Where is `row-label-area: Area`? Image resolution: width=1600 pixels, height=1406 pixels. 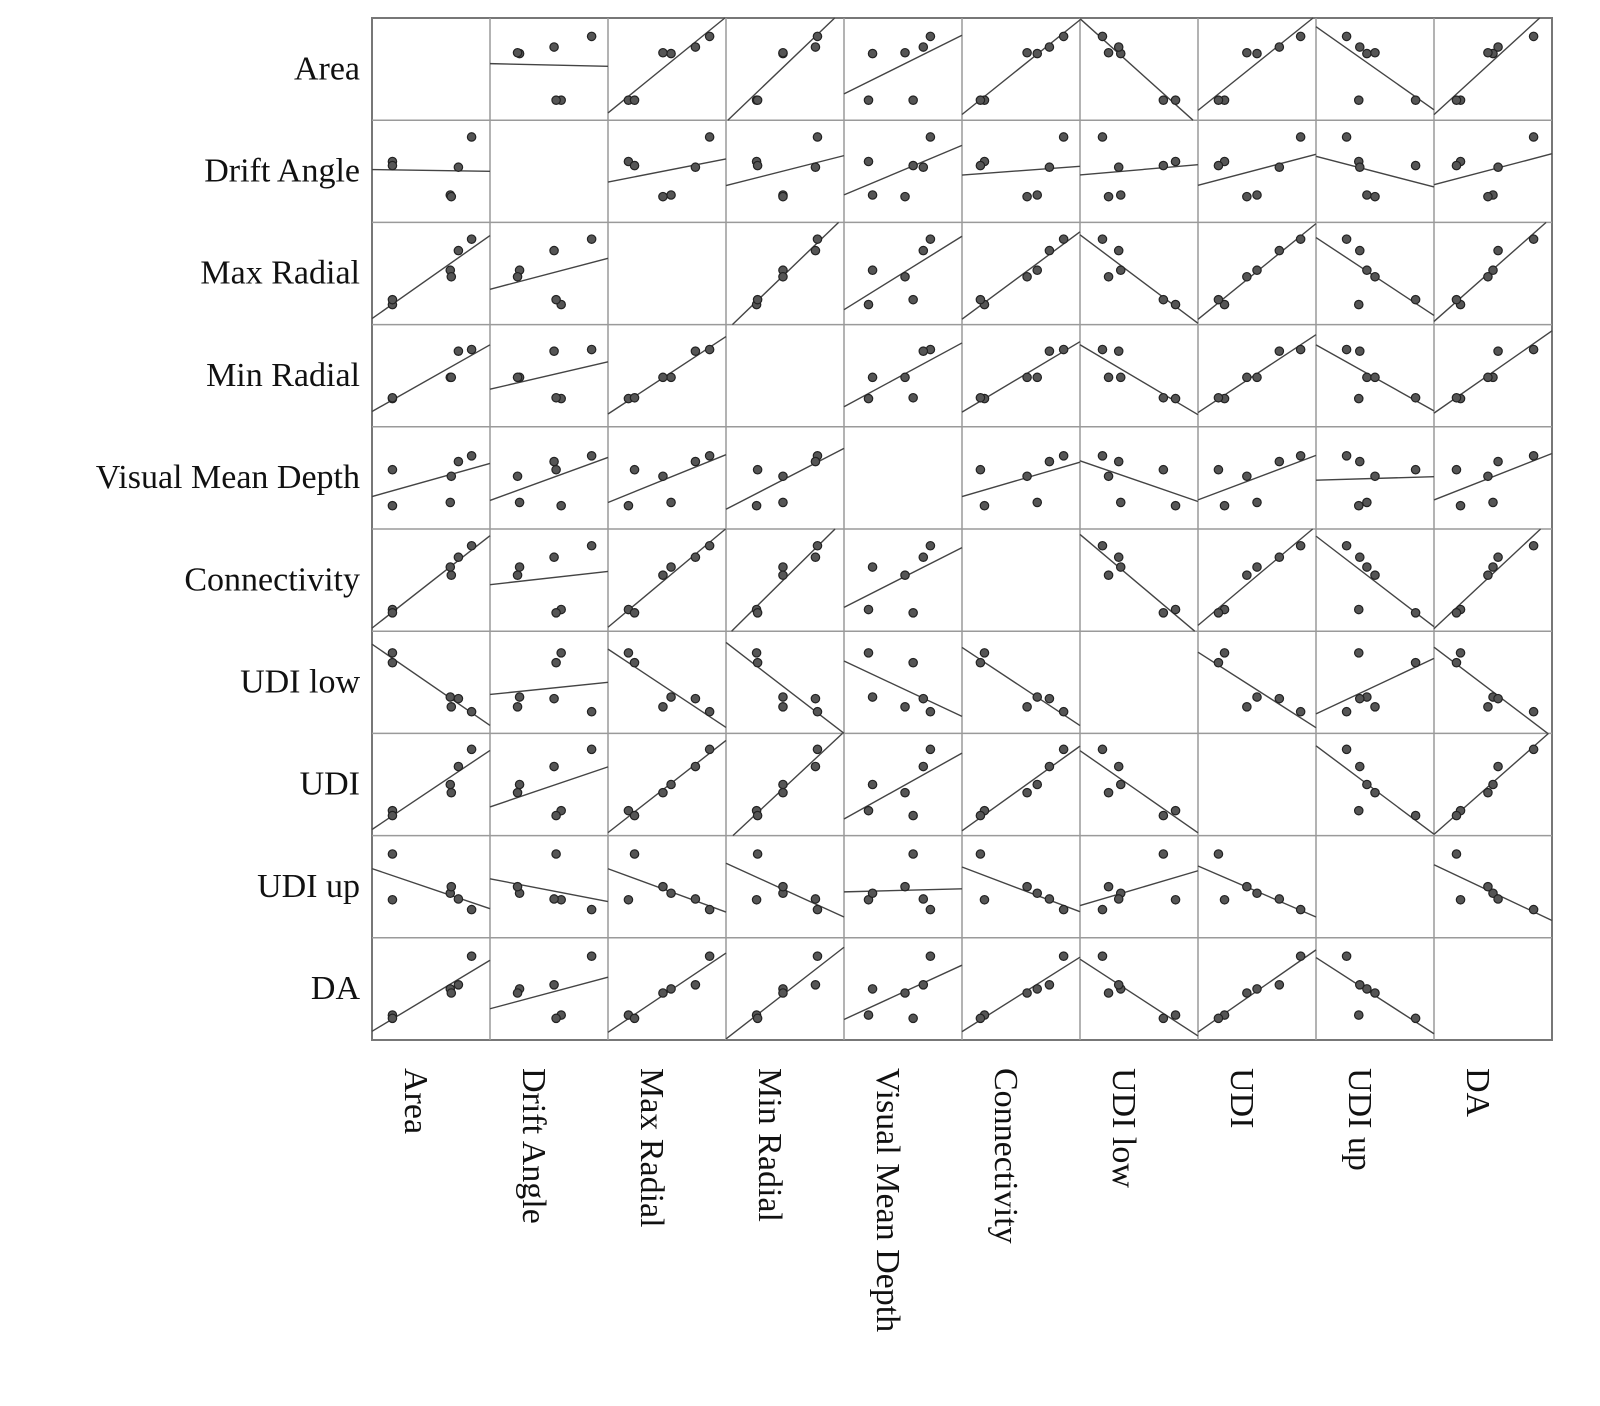 row-label-area: Area is located at coordinates (327, 68).